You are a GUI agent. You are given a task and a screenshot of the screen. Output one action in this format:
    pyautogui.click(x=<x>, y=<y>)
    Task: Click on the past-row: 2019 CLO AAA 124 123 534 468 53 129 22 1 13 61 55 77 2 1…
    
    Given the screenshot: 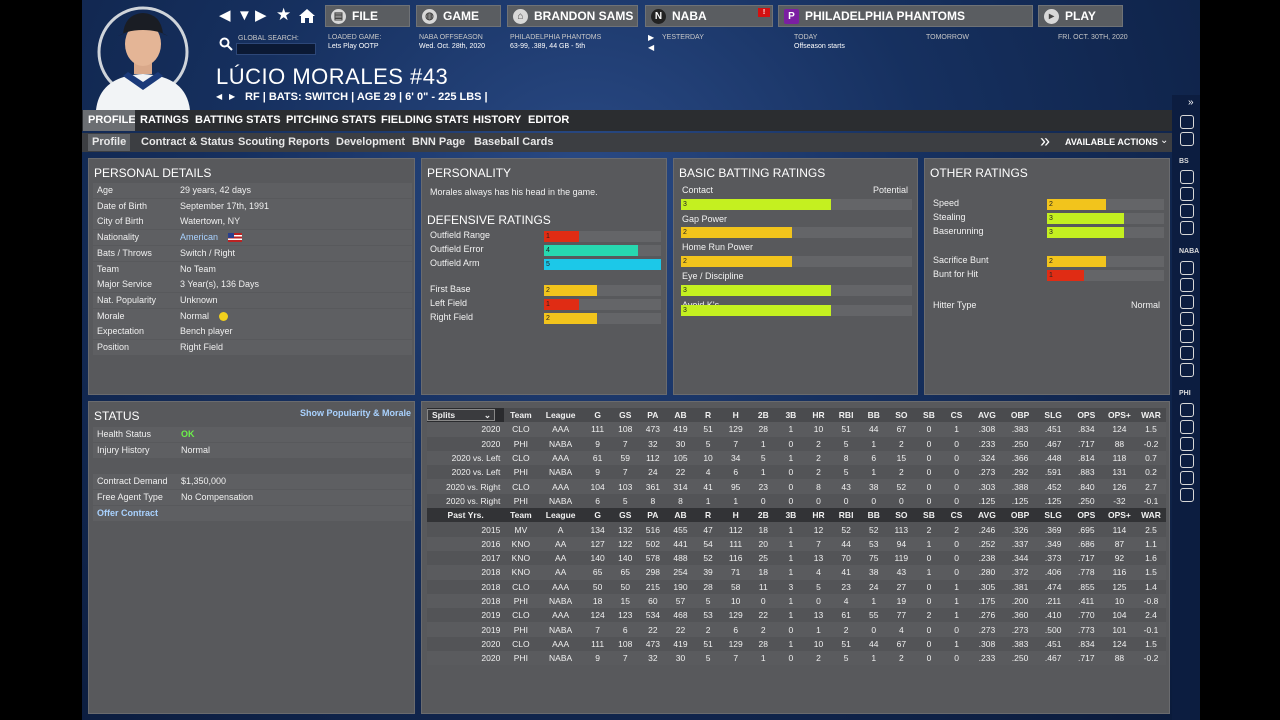 What is the action you would take?
    pyautogui.click(x=796, y=615)
    